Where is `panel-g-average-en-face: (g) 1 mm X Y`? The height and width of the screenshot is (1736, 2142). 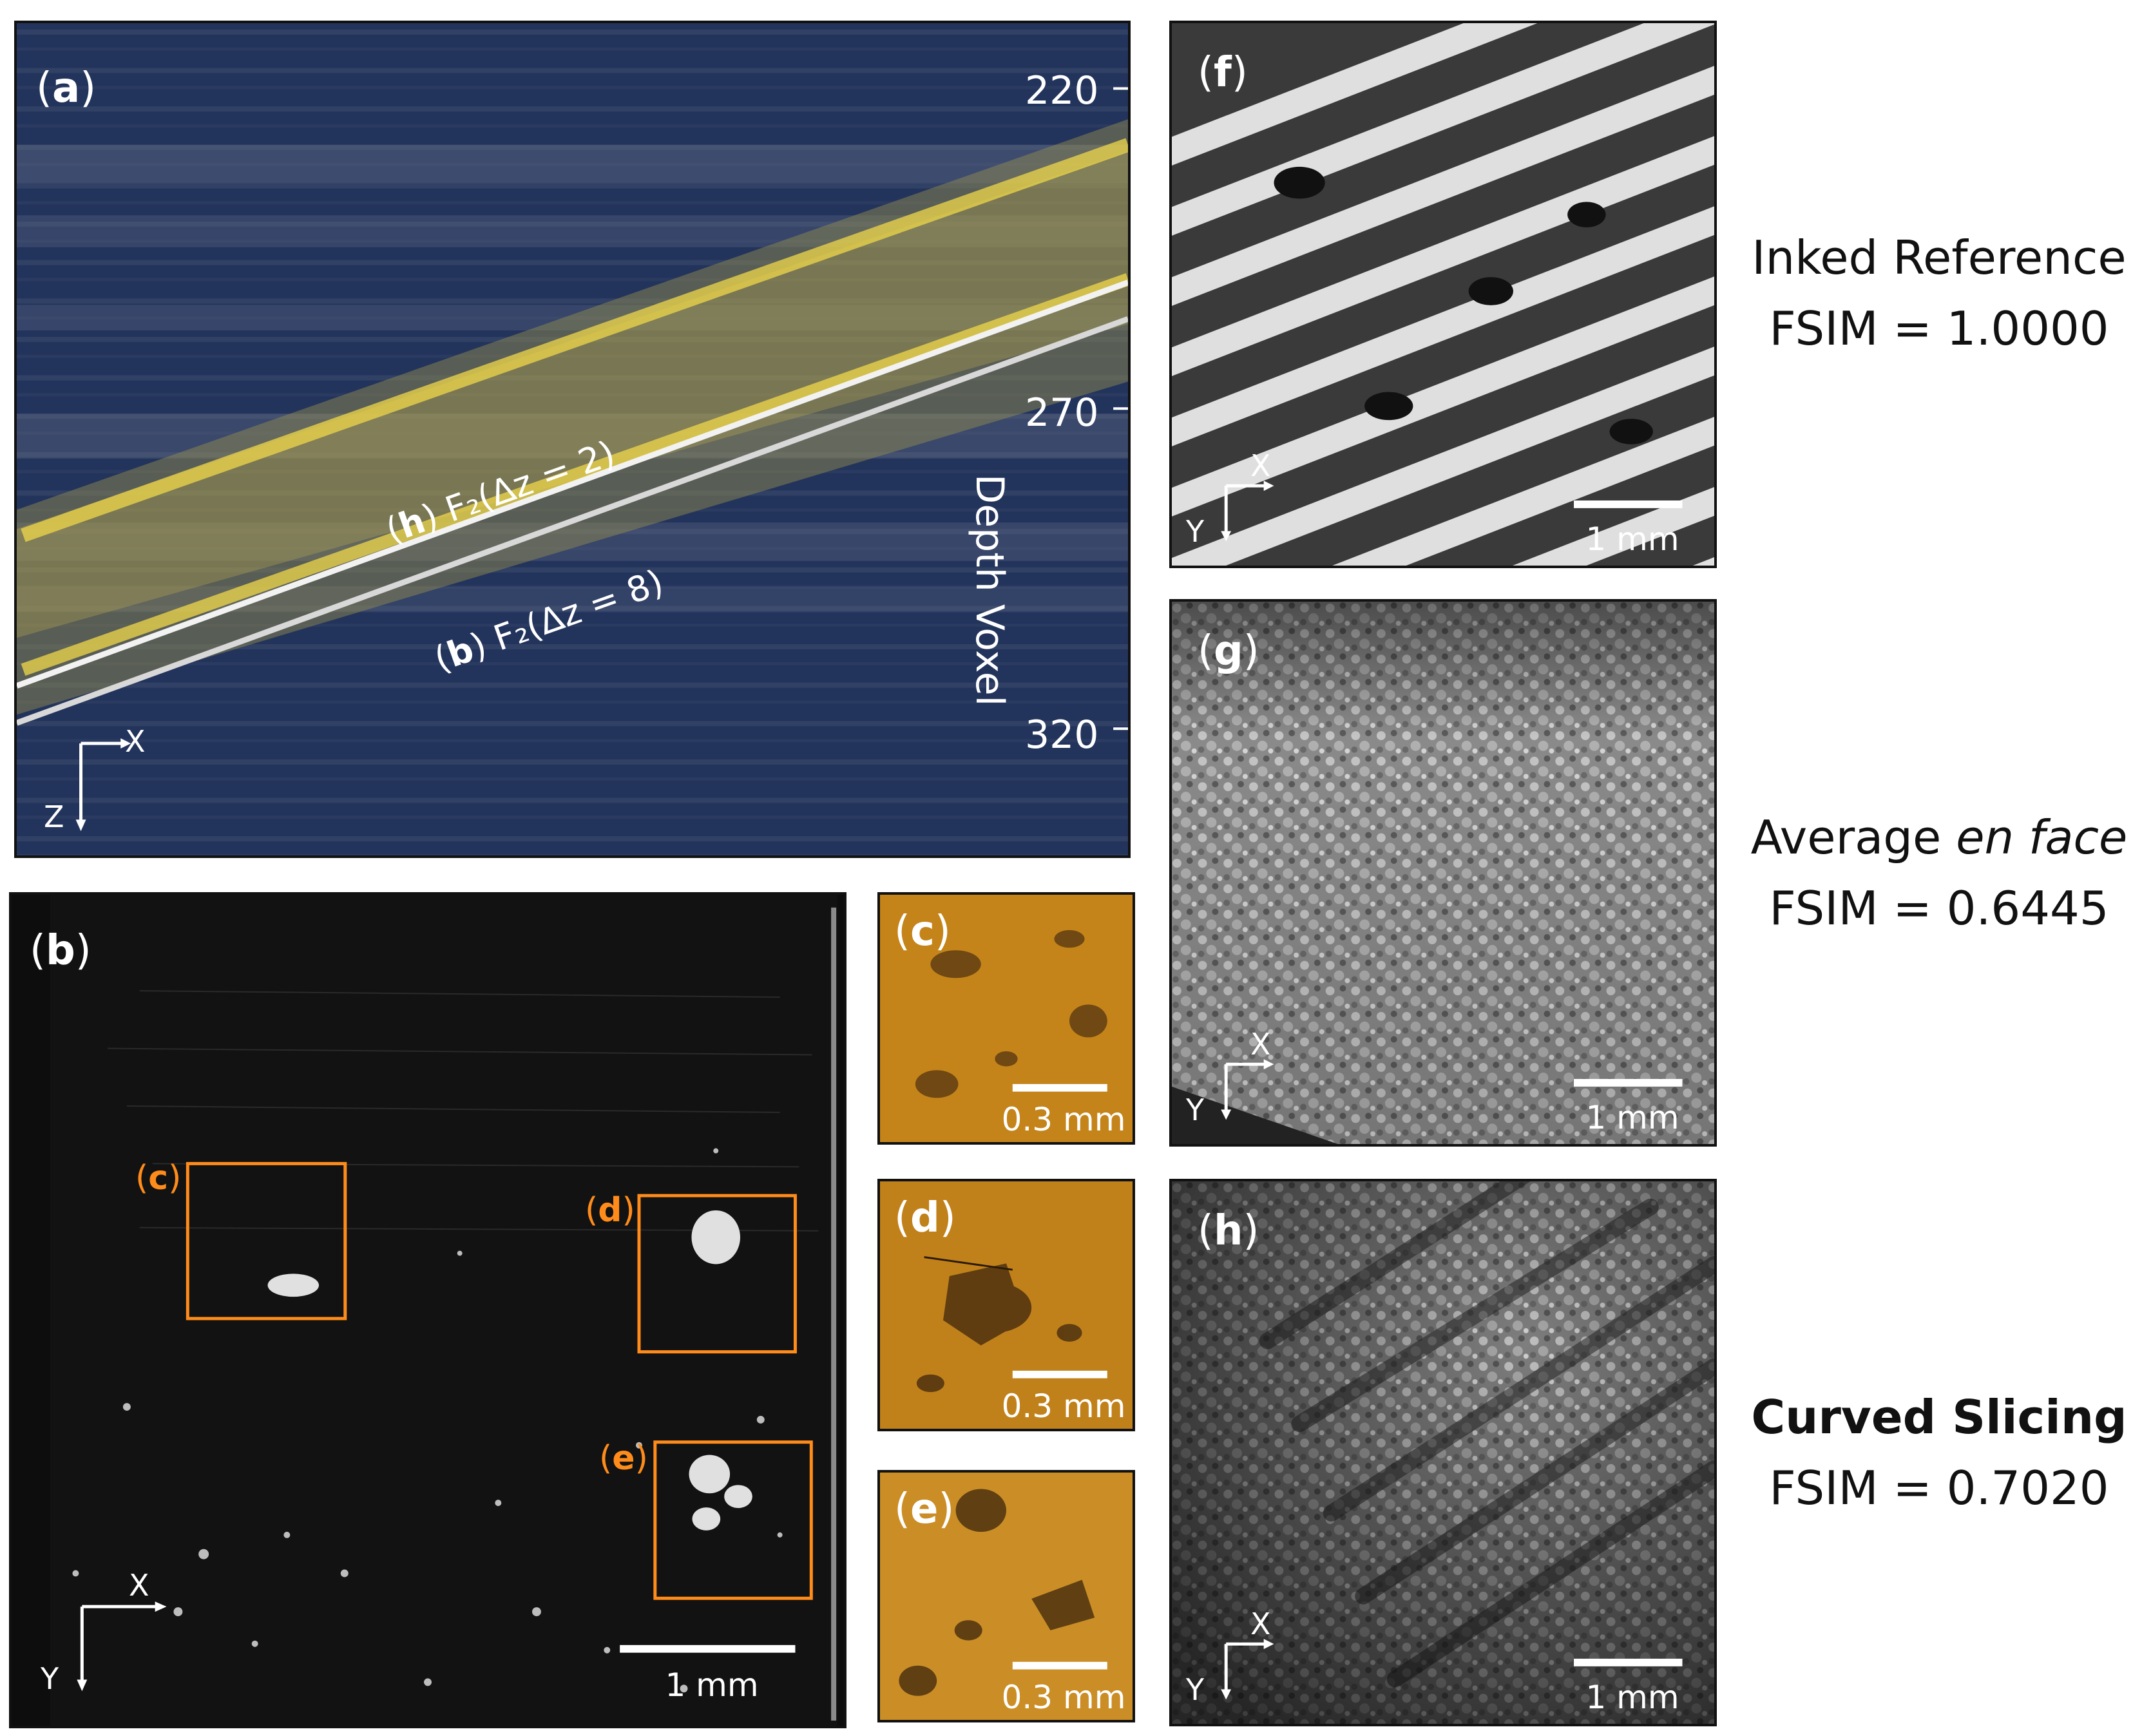 panel-g-average-en-face: (g) 1 mm X Y is located at coordinates (1443, 873).